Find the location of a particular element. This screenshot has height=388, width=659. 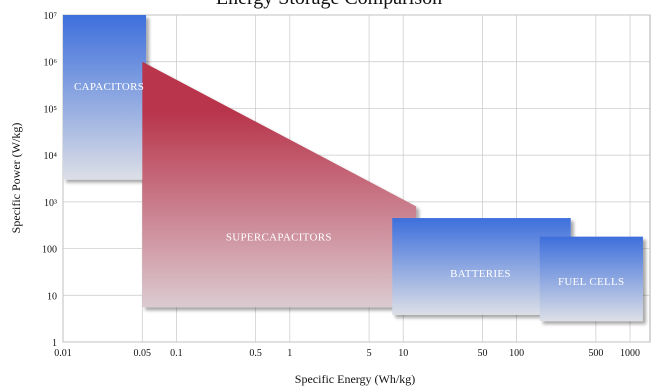

y-tick-label-0: 1 is located at coordinates (54, 343).